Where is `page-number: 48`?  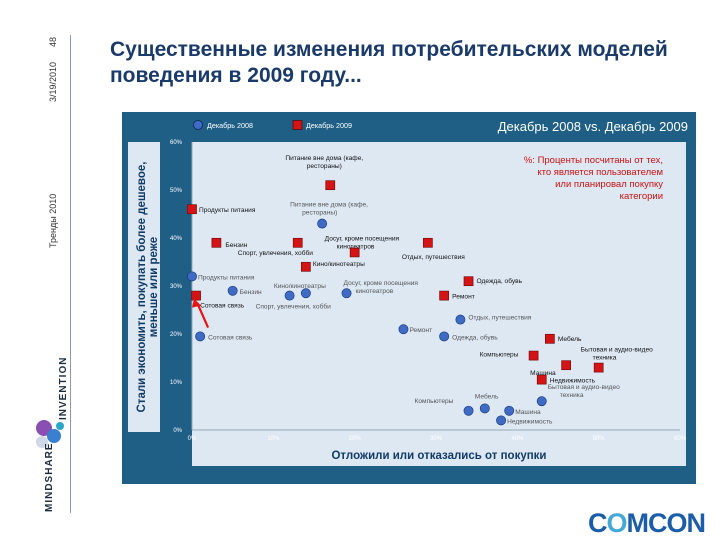 page-number: 48 is located at coordinates (53, 41).